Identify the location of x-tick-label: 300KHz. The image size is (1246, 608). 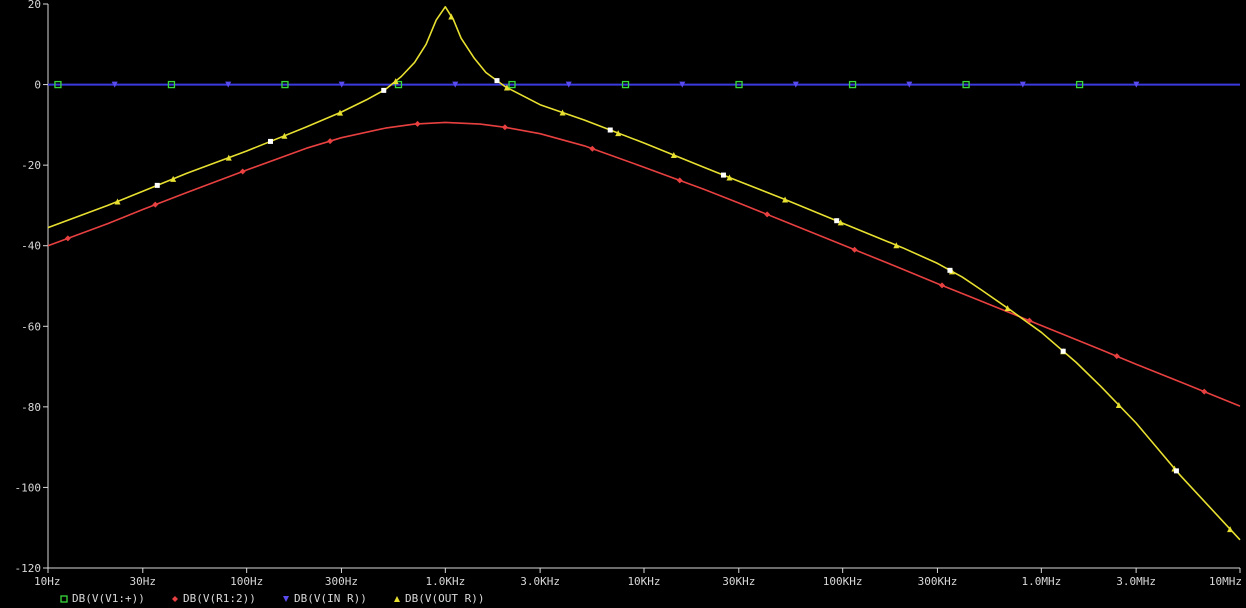
(938, 581).